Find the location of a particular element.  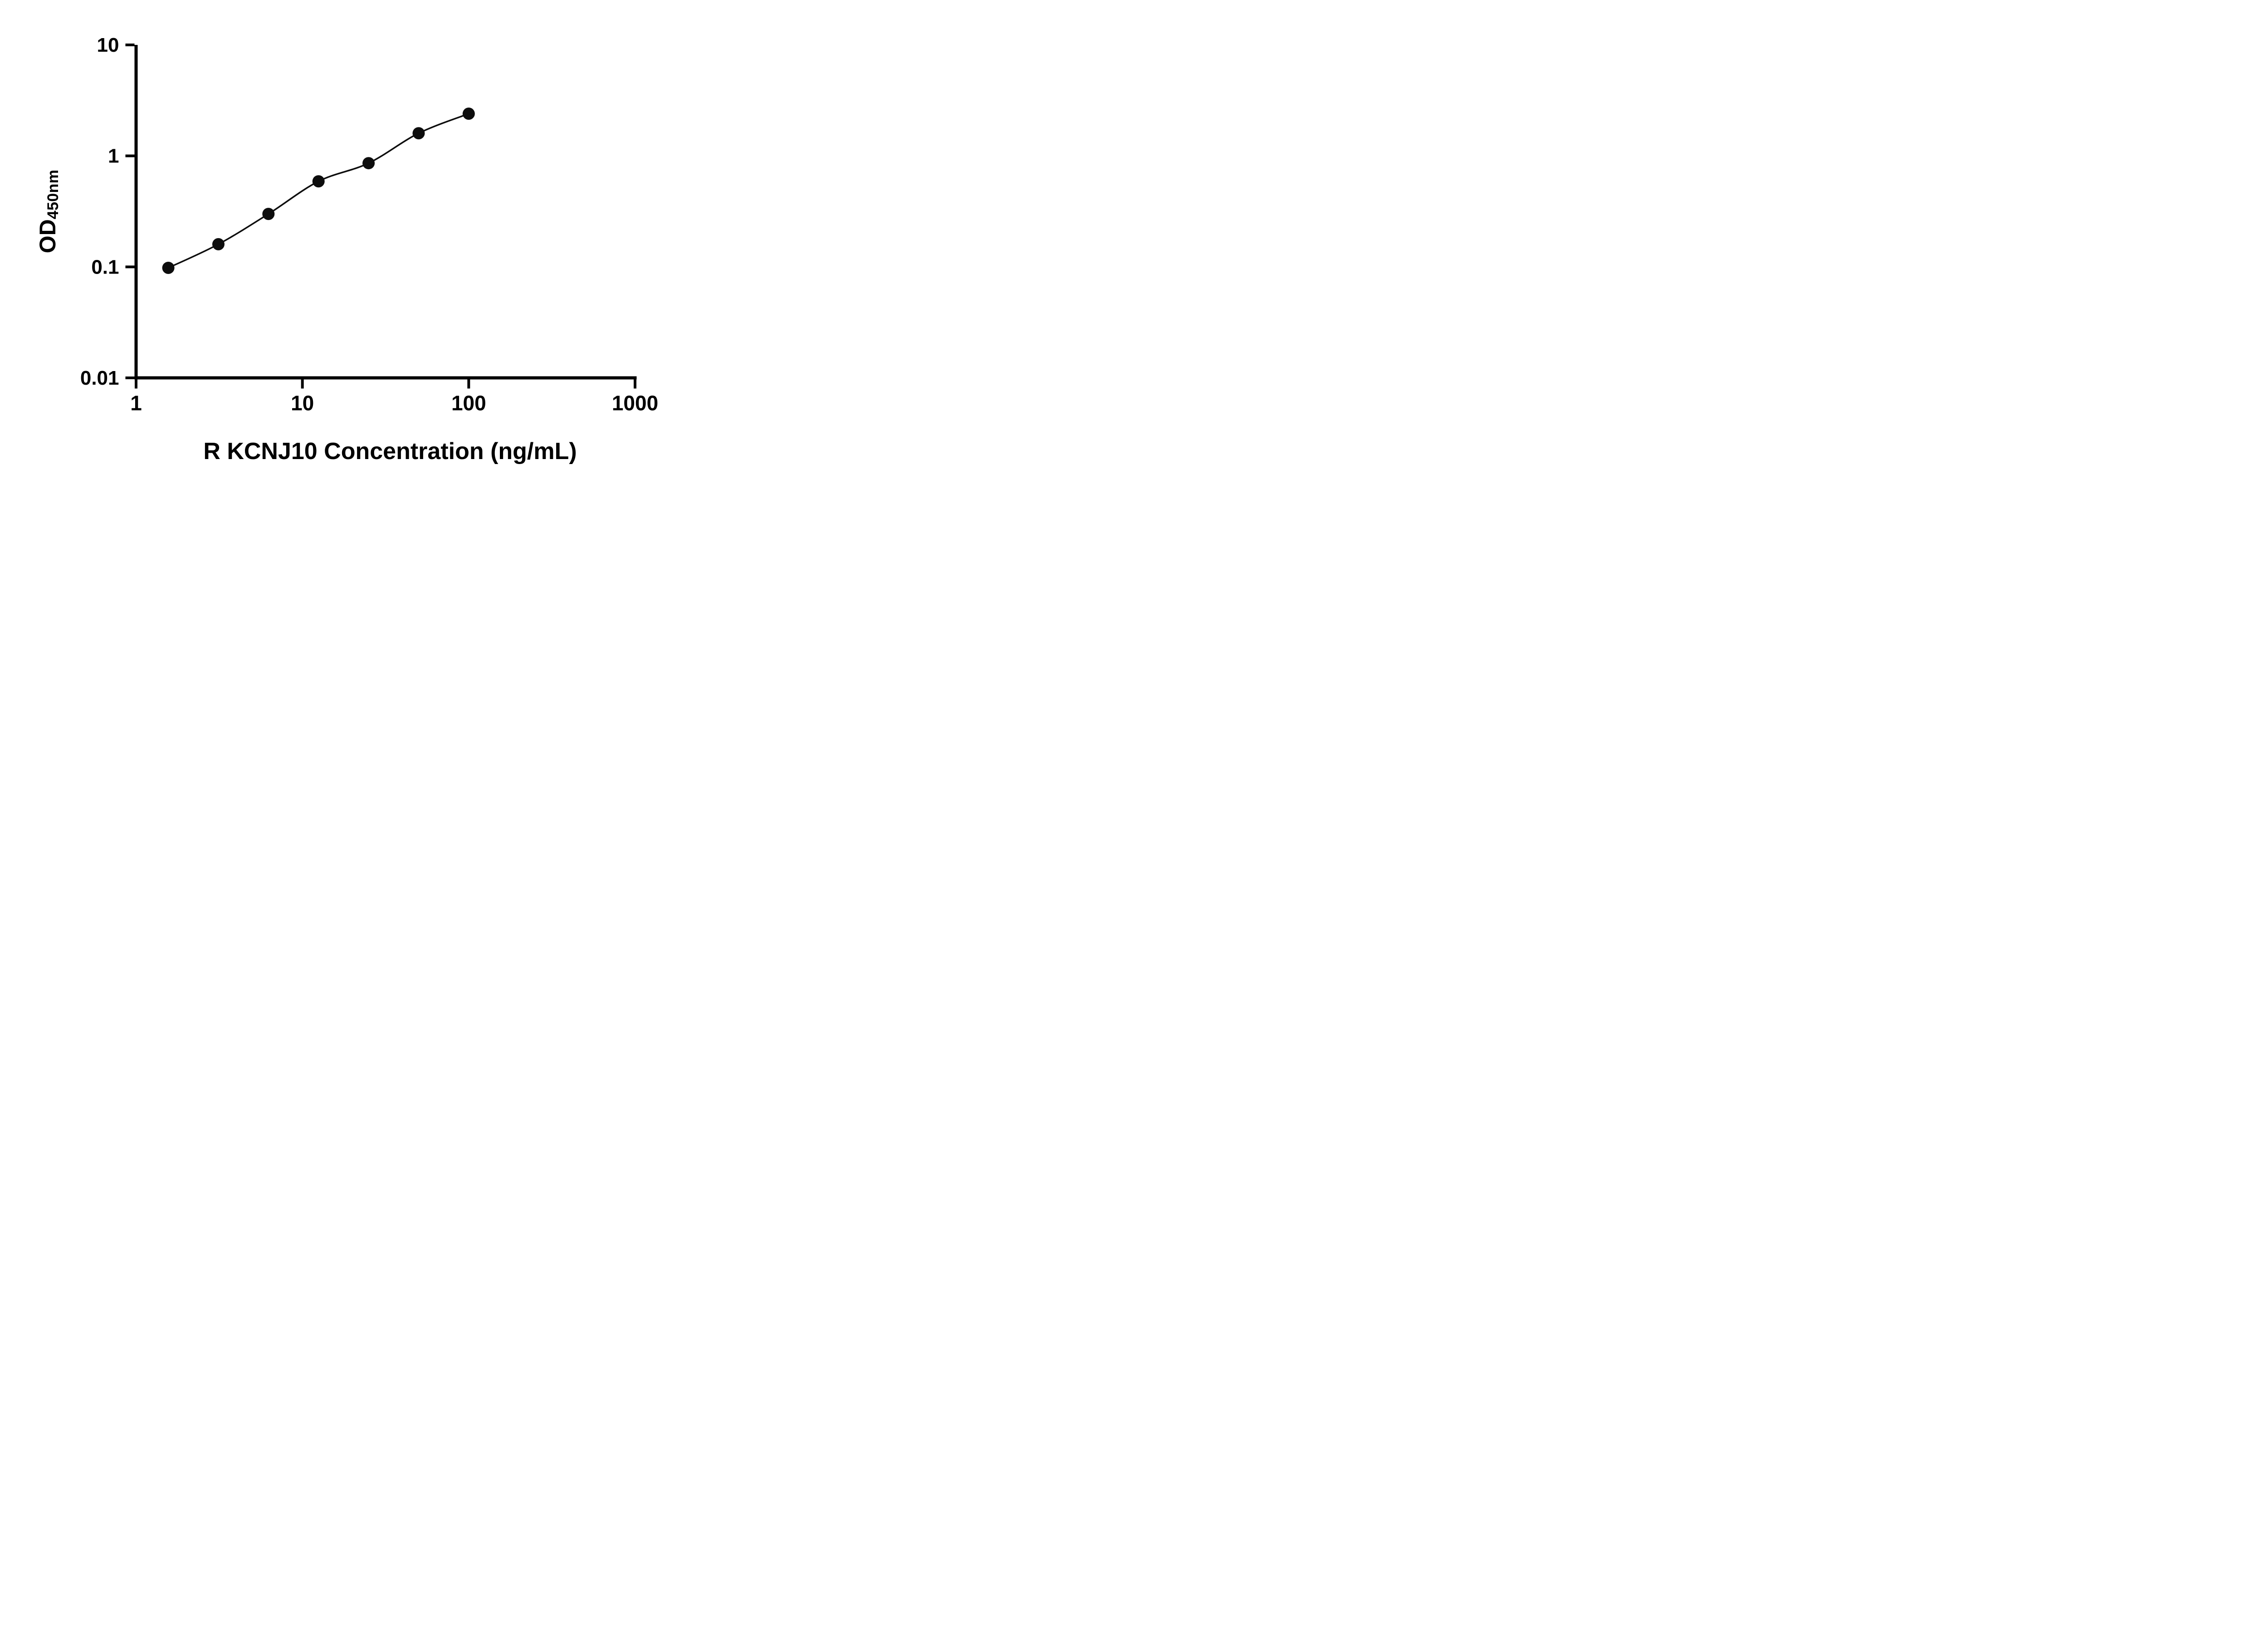

tick-labels: 0.01 0.1 1 10 1 10 100 1000 is located at coordinates (369, 224).